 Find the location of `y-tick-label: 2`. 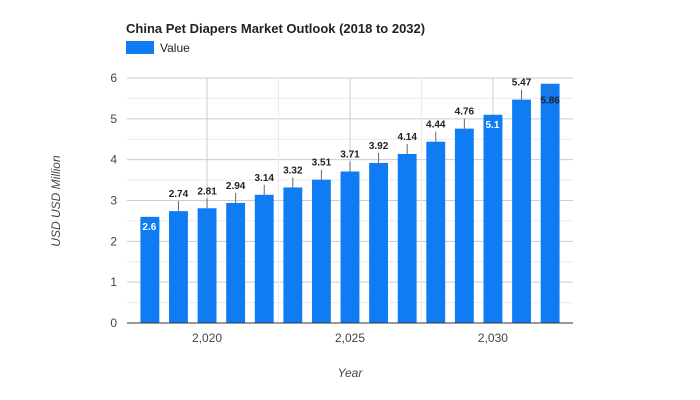

y-tick-label: 2 is located at coordinates (113, 241).